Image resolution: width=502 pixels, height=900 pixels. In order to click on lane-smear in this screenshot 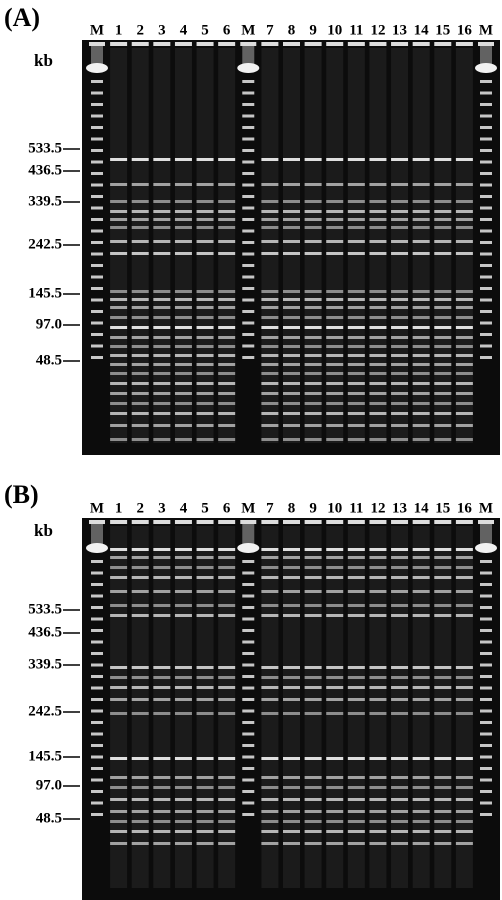, I will do `click(291, 707)`.